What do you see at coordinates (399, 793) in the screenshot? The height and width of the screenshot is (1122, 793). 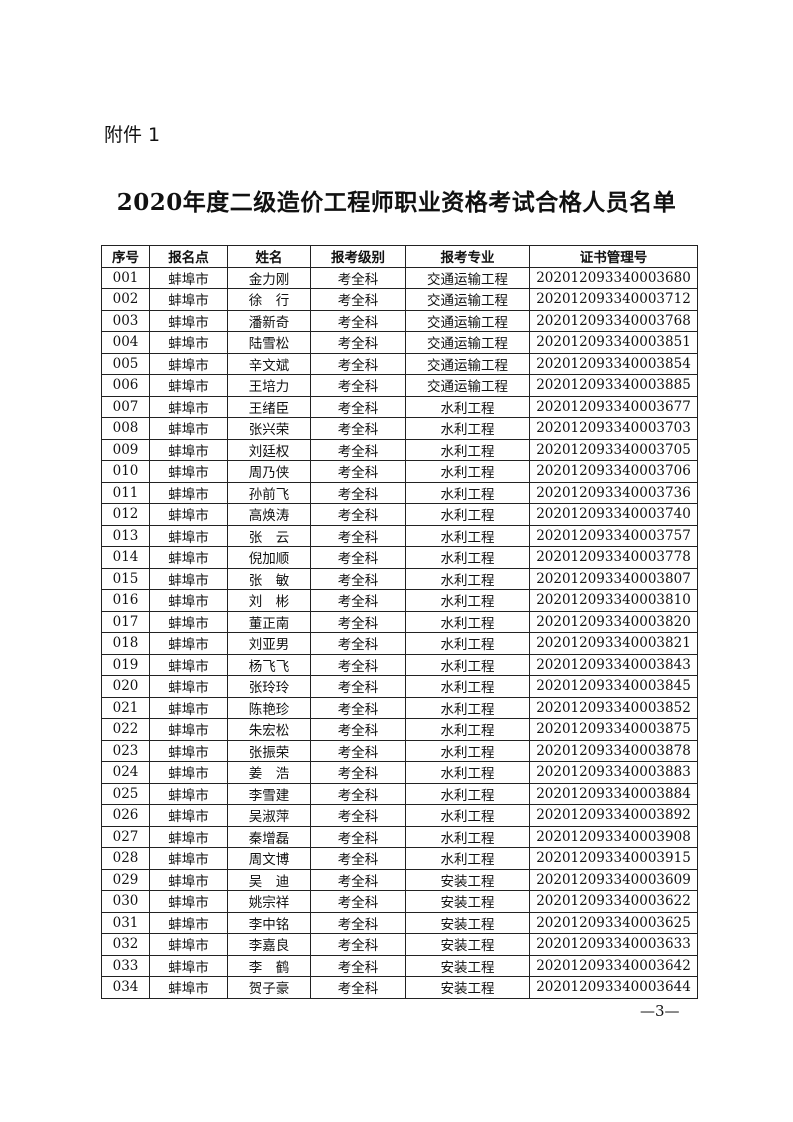 I see `table-row: 025 蚌埠市 李雪建 考全科 水利工程 202012093340003884` at bounding box center [399, 793].